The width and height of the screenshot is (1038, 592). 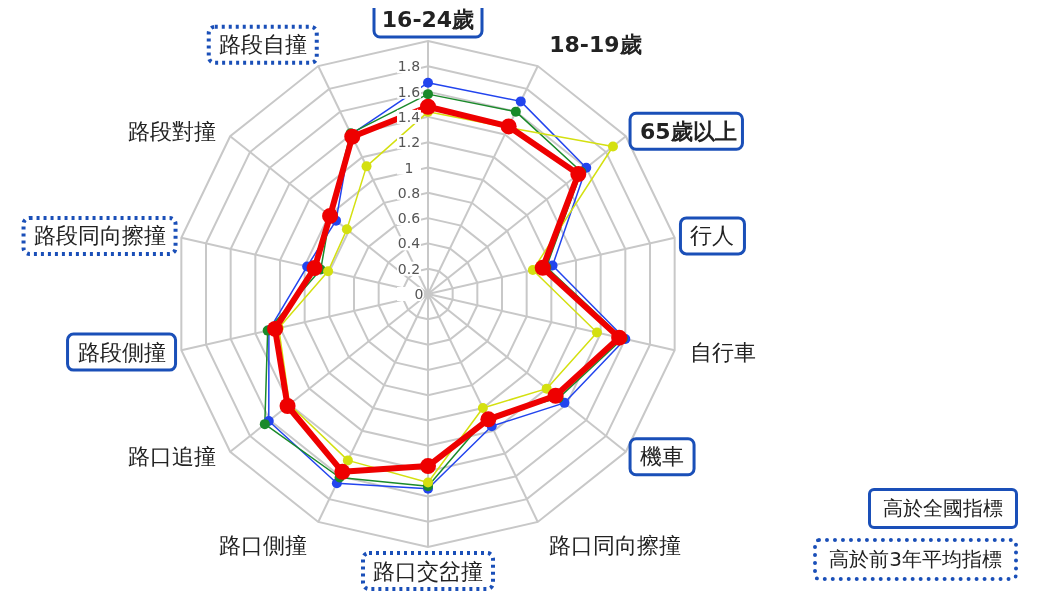 What do you see at coordinates (688, 131) in the screenshot?
I see `spoke-label: 65歲以上` at bounding box center [688, 131].